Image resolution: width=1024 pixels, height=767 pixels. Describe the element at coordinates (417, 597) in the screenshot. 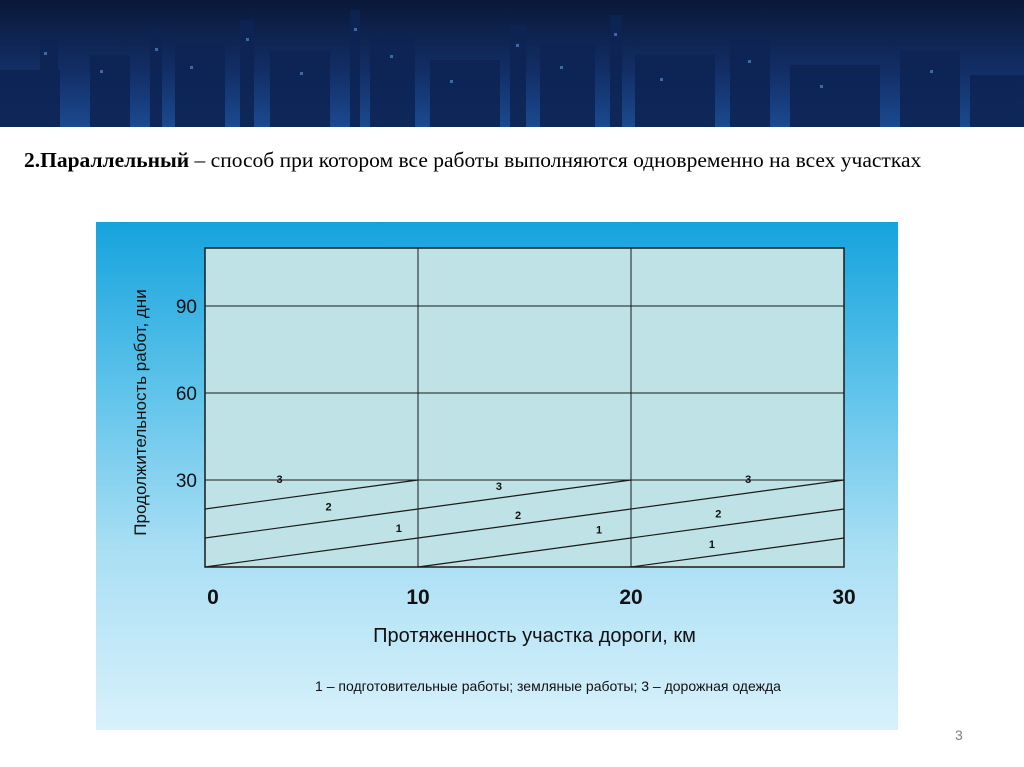

I see `x-tick-label: 10` at that location.